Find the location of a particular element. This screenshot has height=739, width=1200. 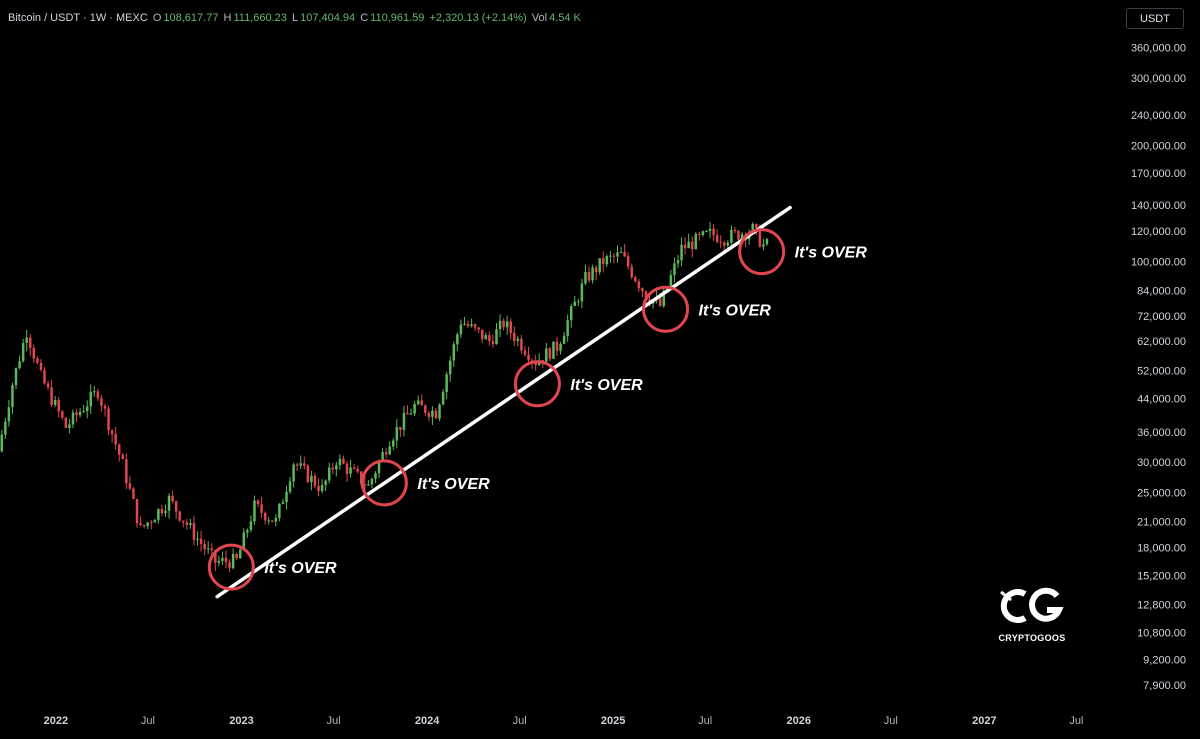

y-tick-label: 120,000.00 is located at coordinates (1158, 232).